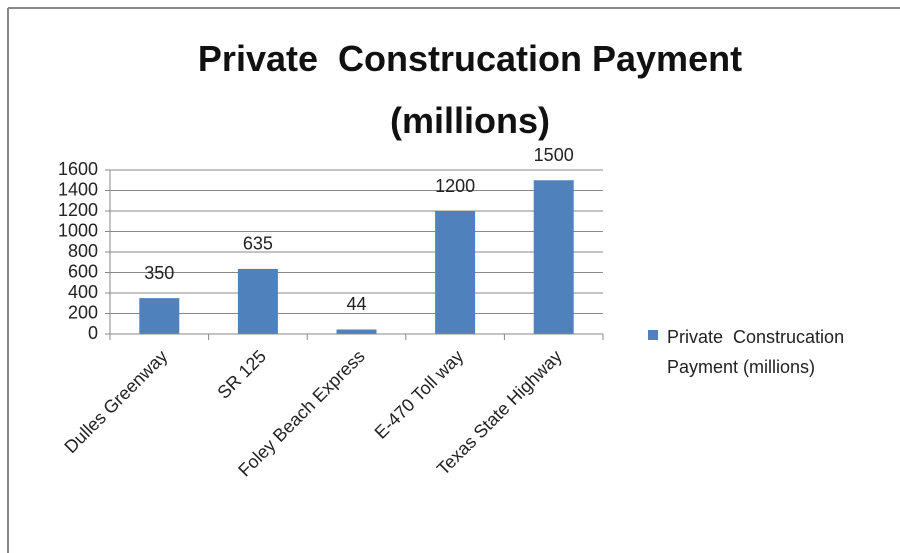  What do you see at coordinates (78, 189) in the screenshot?
I see `y-tick-label: 1400` at bounding box center [78, 189].